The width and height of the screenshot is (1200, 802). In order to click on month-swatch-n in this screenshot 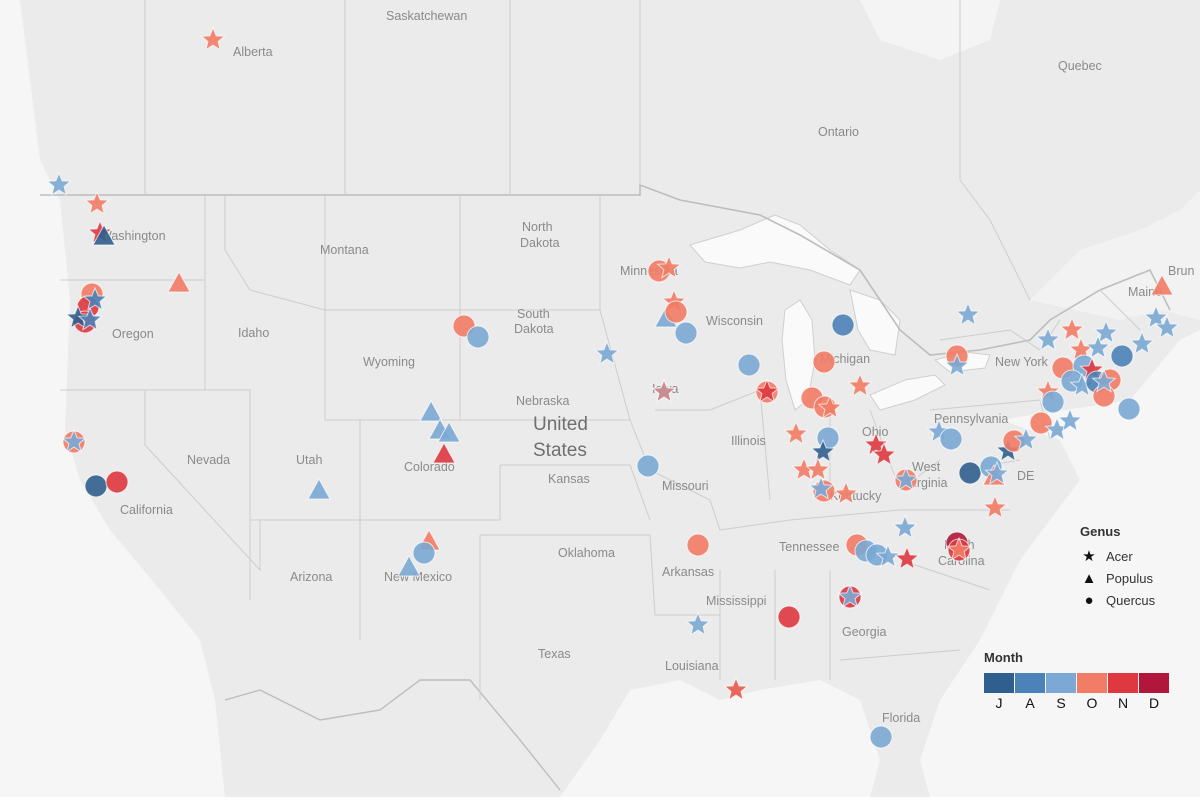, I will do `click(1123, 683)`.